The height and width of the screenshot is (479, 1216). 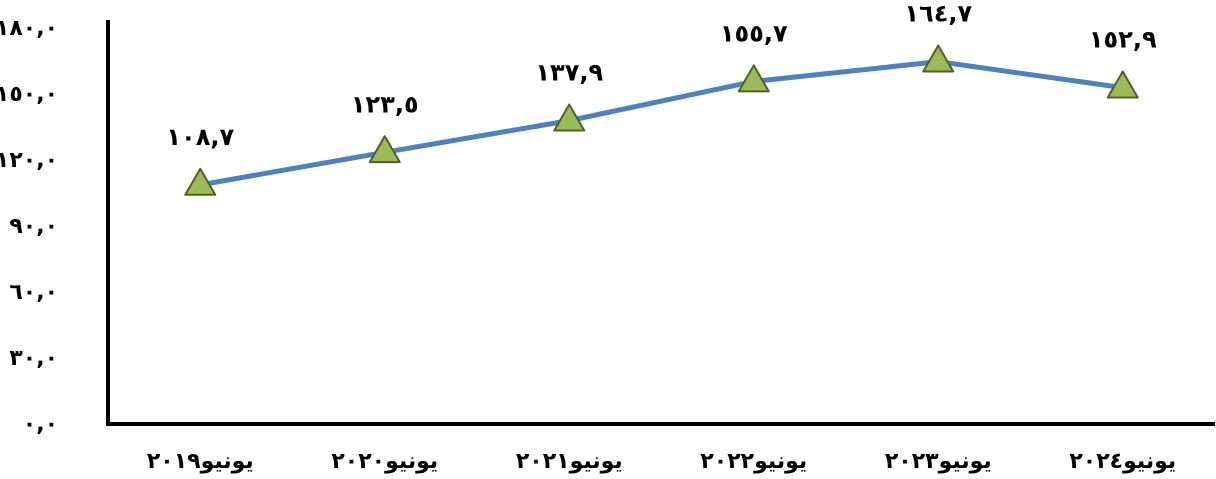 What do you see at coordinates (754, 33) in the screenshot?
I see `data-label: ١٥٥,٧` at bounding box center [754, 33].